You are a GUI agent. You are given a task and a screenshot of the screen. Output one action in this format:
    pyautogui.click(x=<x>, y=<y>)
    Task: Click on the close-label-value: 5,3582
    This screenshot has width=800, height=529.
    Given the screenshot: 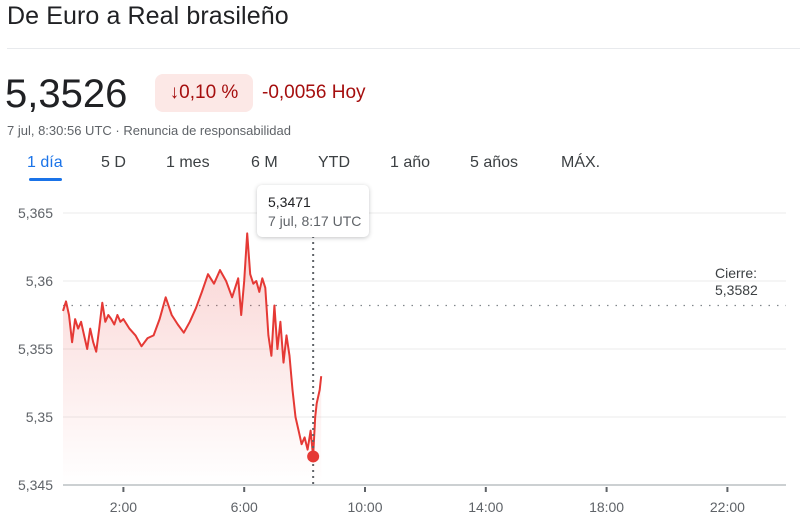 What is the action you would take?
    pyautogui.click(x=736, y=290)
    